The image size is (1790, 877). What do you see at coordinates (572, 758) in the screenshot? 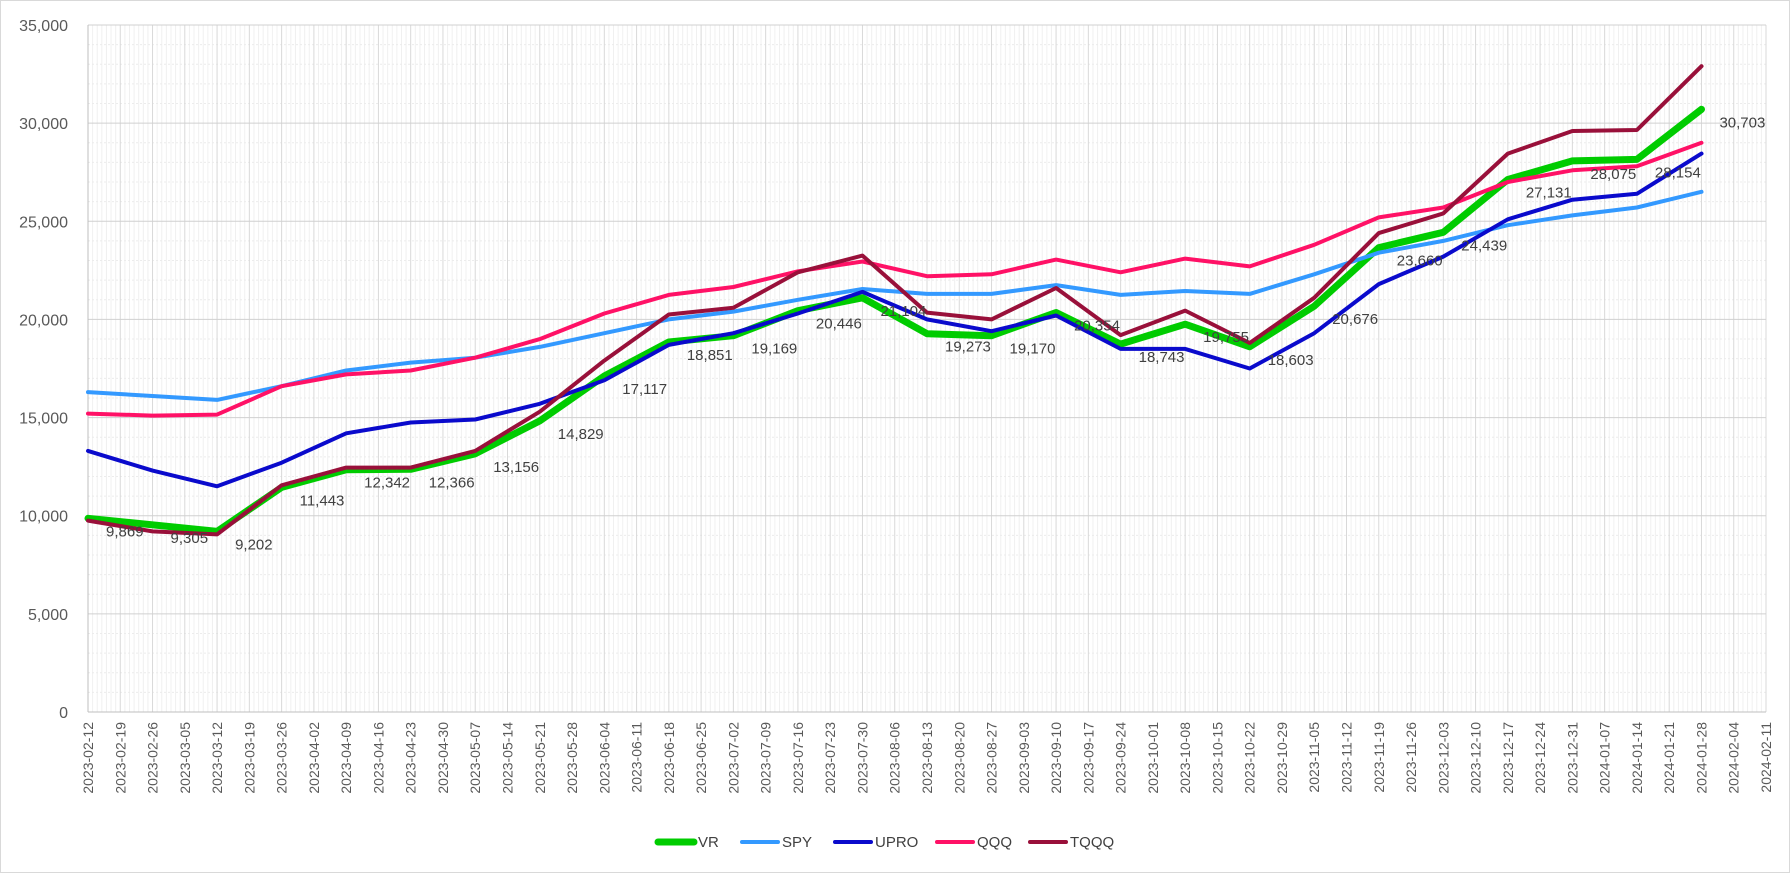
I see `x-tick-label: 2023-05-28` at bounding box center [572, 758].